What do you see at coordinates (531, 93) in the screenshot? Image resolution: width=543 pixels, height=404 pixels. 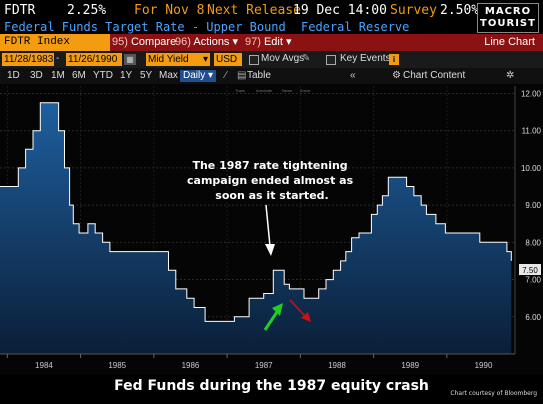 I see `y-tick-label: 12.00` at bounding box center [531, 93].